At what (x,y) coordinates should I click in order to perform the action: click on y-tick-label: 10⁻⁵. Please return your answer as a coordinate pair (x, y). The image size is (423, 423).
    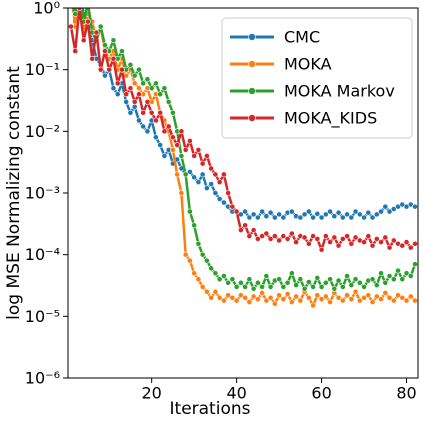
    Looking at the image, I should click on (42, 316).